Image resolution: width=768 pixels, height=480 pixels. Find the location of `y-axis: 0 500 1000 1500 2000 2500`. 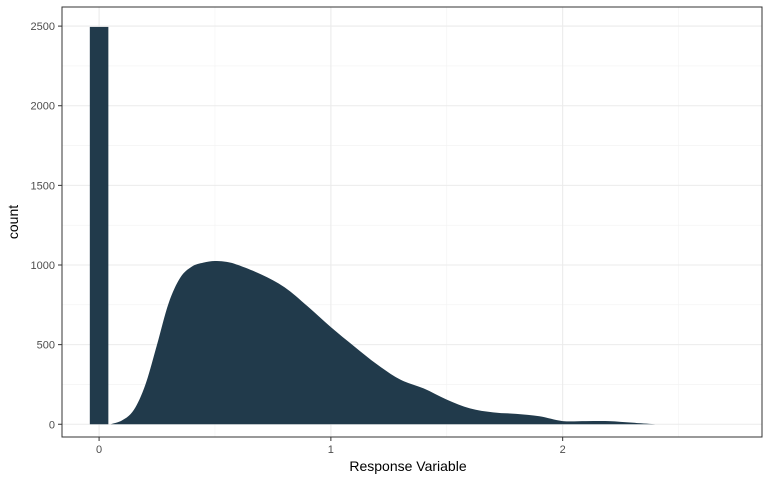

y-axis: 0 500 1000 1500 2000 2500 is located at coordinates (46, 226).